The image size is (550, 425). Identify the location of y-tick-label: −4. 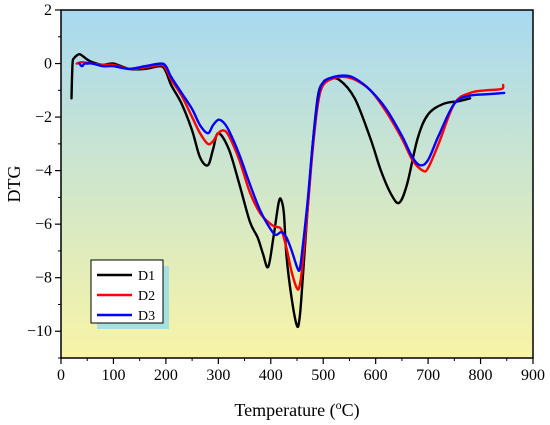
(43, 171).